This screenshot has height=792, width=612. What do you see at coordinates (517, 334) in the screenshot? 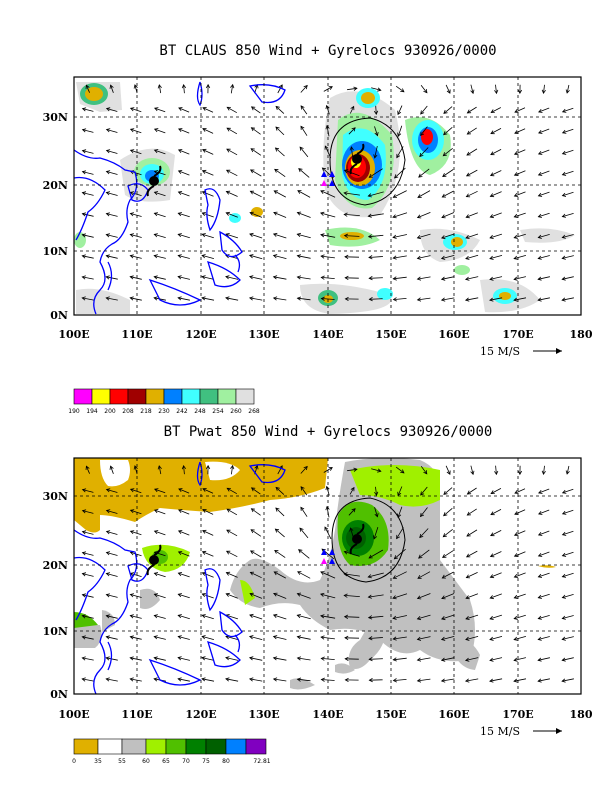
I see `lon-tick-label: 170E` at bounding box center [517, 334].